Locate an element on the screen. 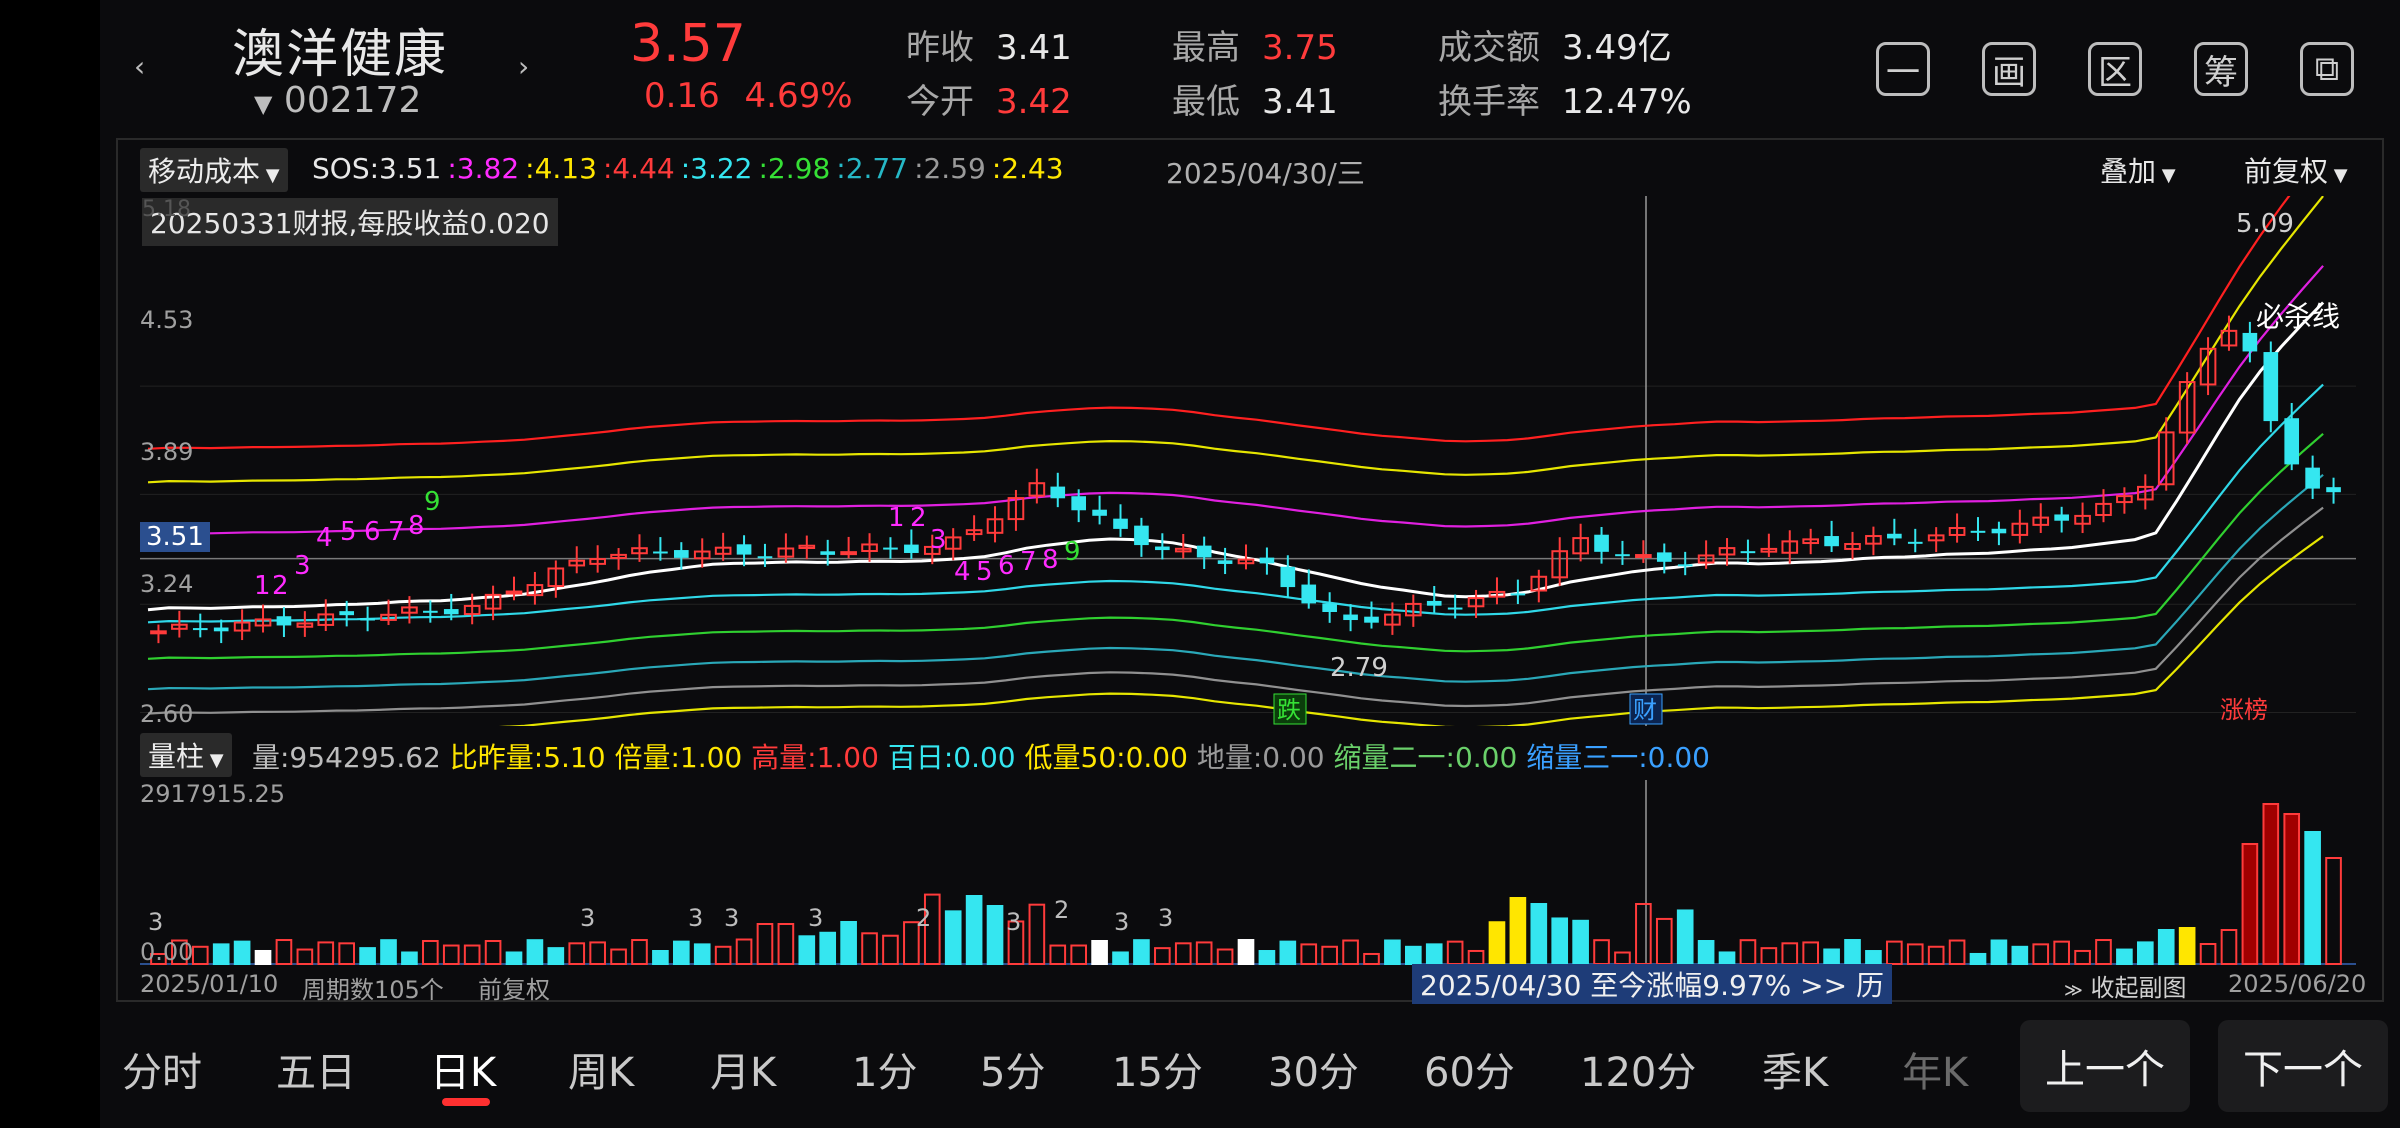 This screenshot has height=1128, width=2400. tab-7: 15分 is located at coordinates (1157, 1073).